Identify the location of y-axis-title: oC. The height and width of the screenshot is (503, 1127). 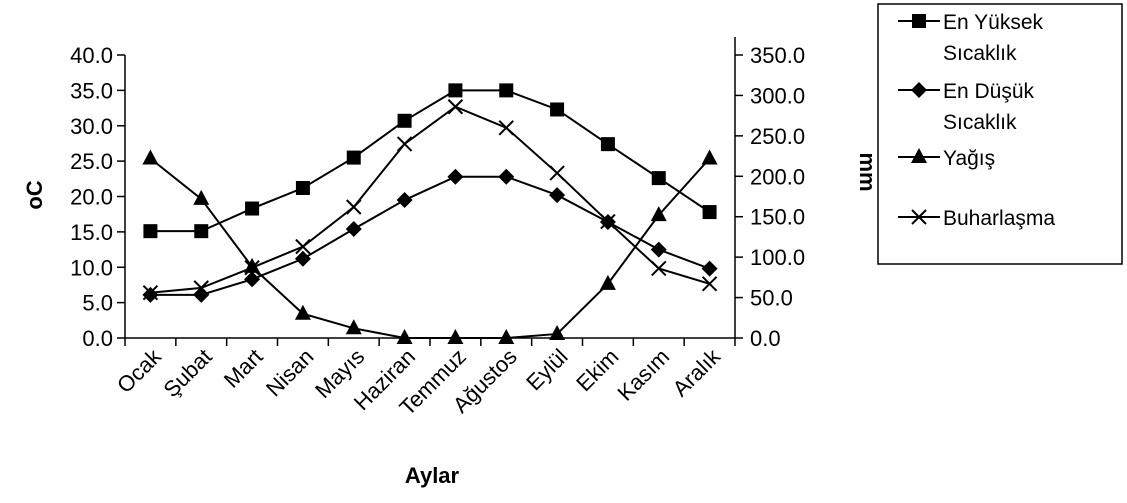
(34, 194).